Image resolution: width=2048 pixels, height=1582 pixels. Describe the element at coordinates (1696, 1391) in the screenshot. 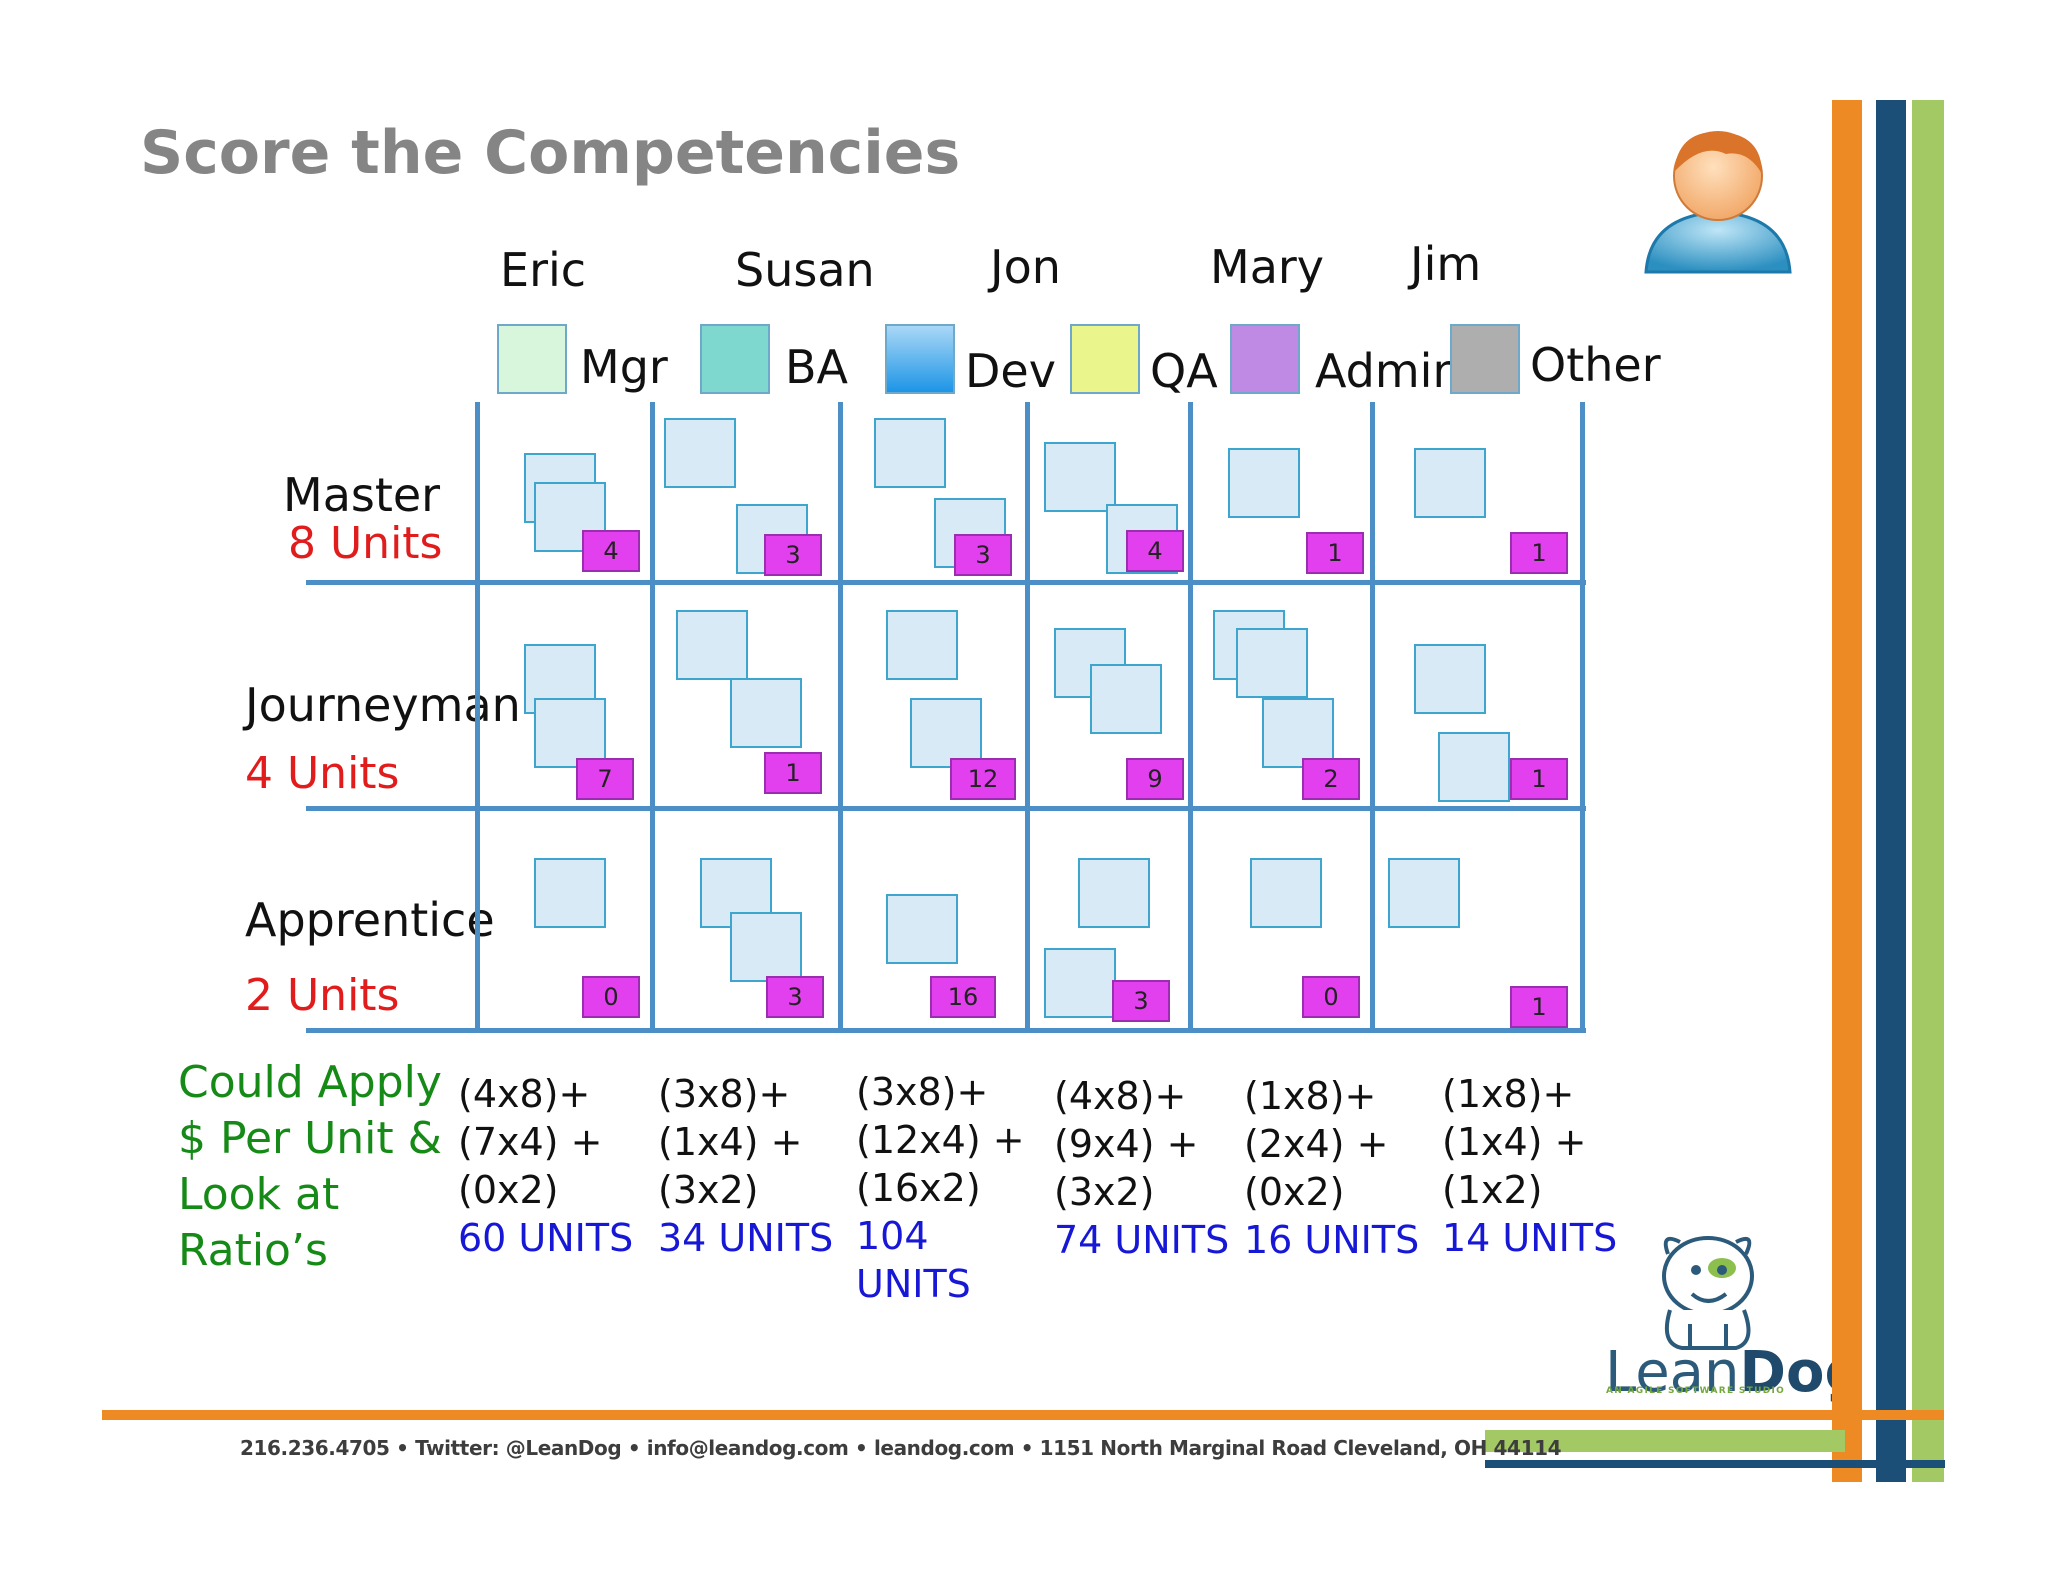

I see `logo-tagline: AN AGILE SOFTWARE STUDIO` at that location.